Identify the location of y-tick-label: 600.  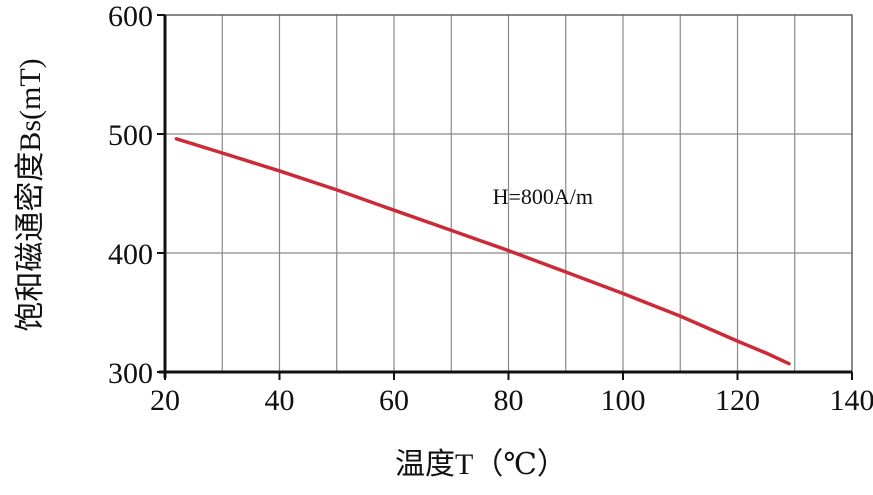
(130, 16).